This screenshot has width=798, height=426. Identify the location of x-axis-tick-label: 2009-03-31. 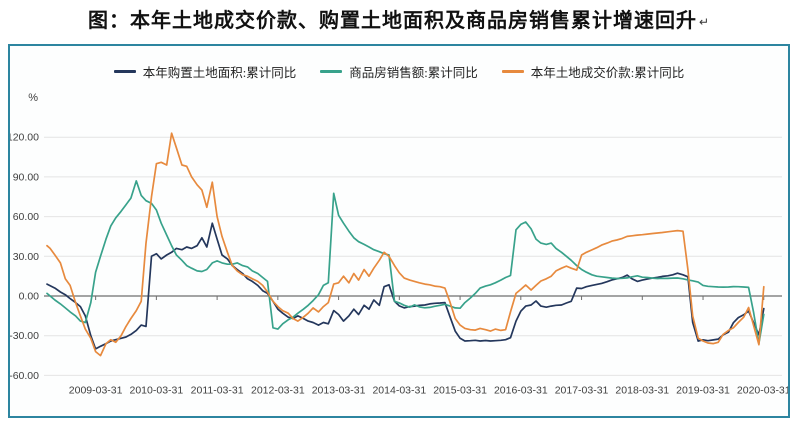
(96, 390).